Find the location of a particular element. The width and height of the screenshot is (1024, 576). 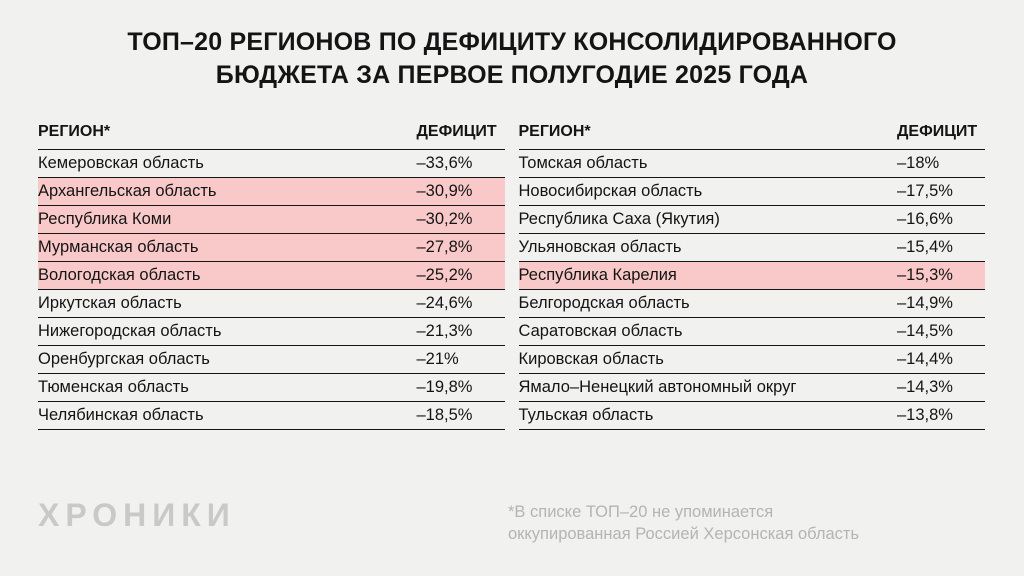

table-row: Иркутская область –24,6% is located at coordinates (271, 304).